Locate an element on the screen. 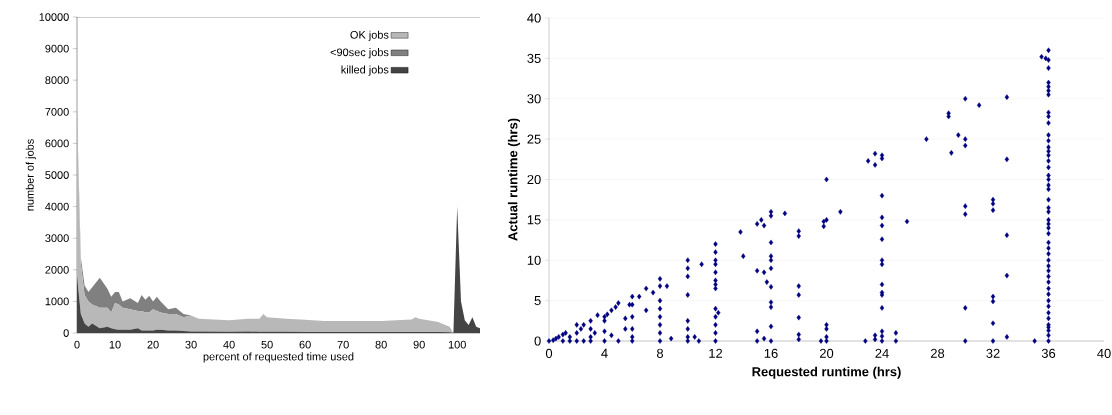  y-axis-title: Actual runtime (hrs) is located at coordinates (513, 179).